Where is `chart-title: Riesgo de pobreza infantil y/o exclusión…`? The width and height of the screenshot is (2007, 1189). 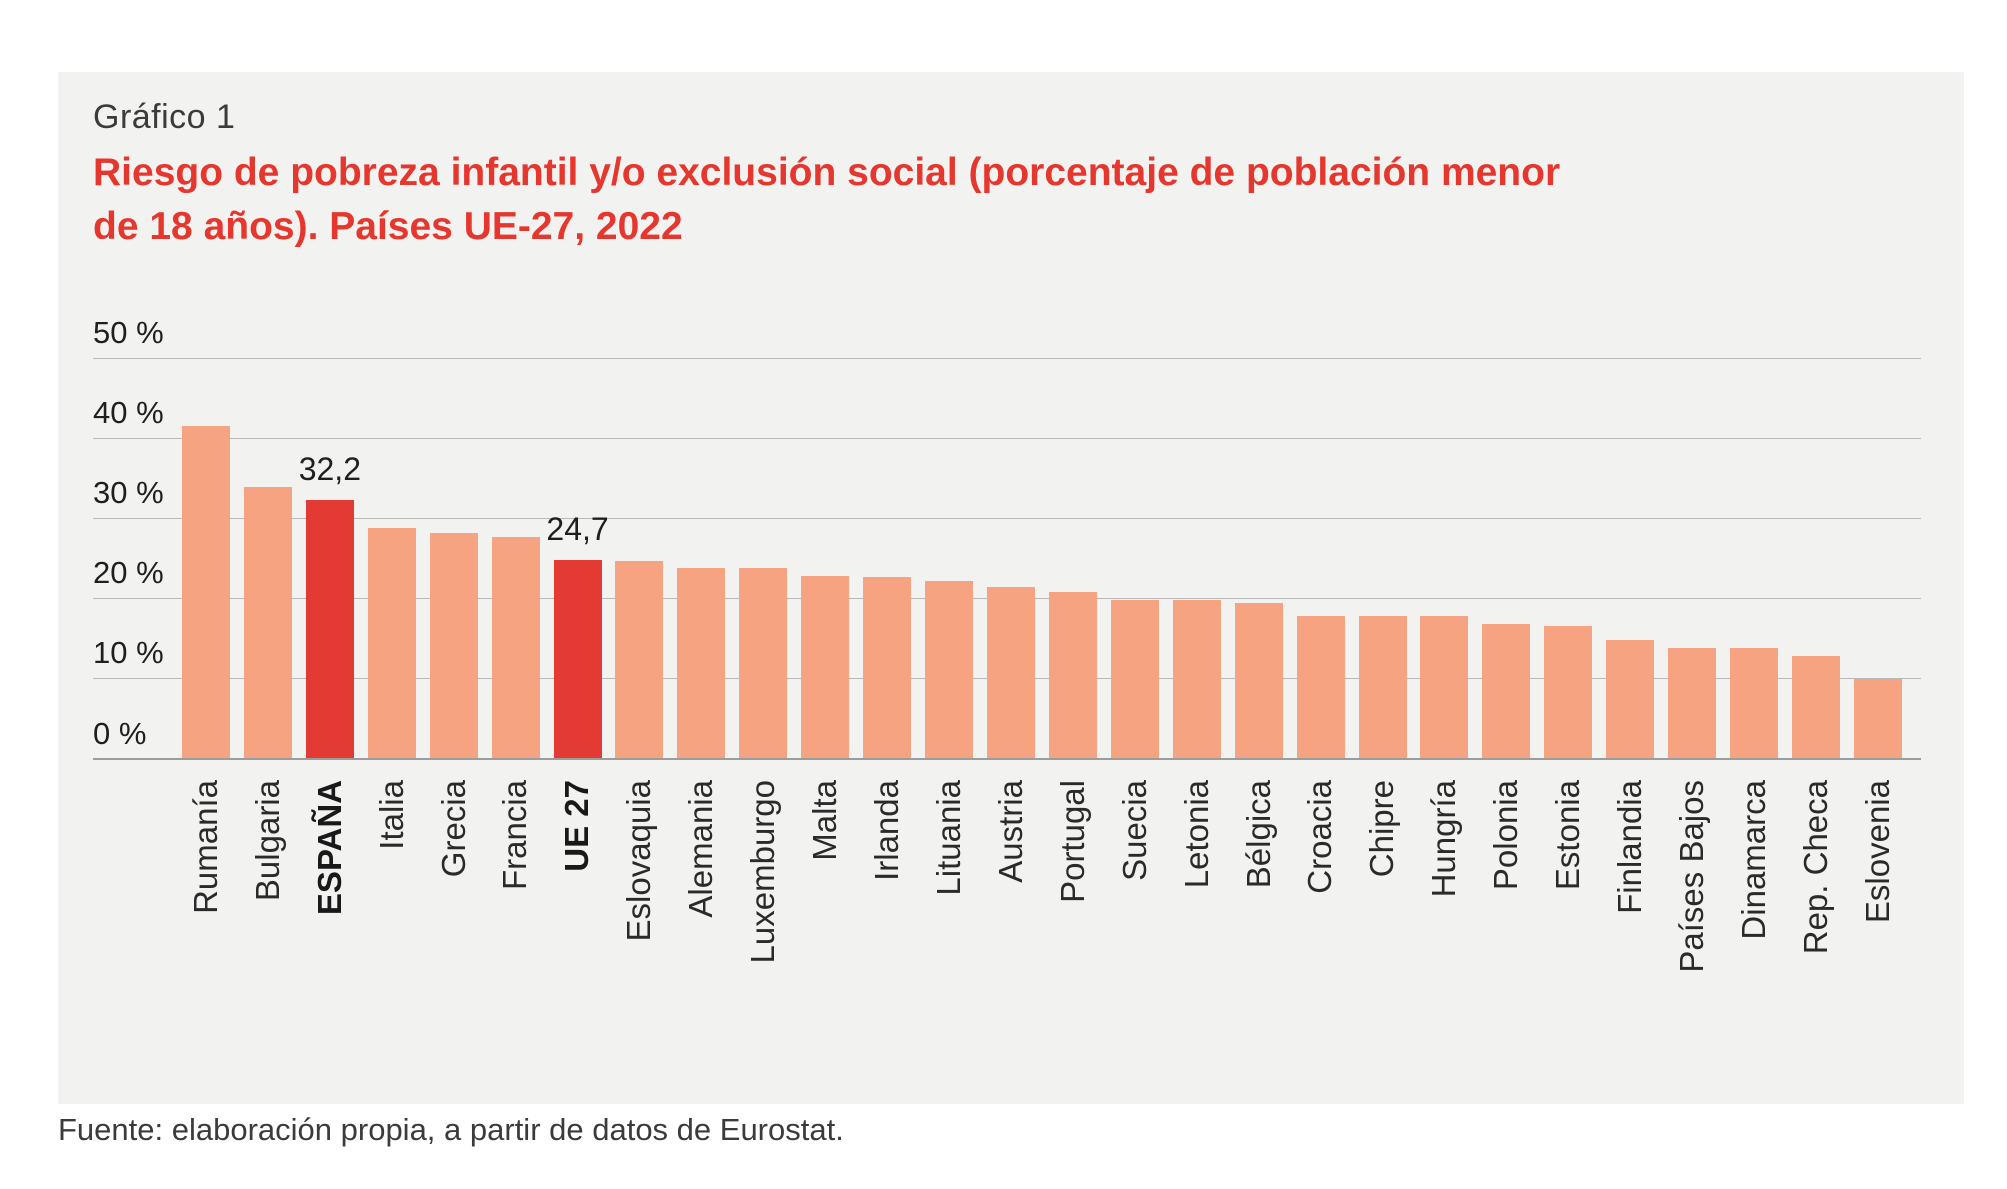 chart-title: Riesgo de pobreza infantil y/o exclusión… is located at coordinates (826, 200).